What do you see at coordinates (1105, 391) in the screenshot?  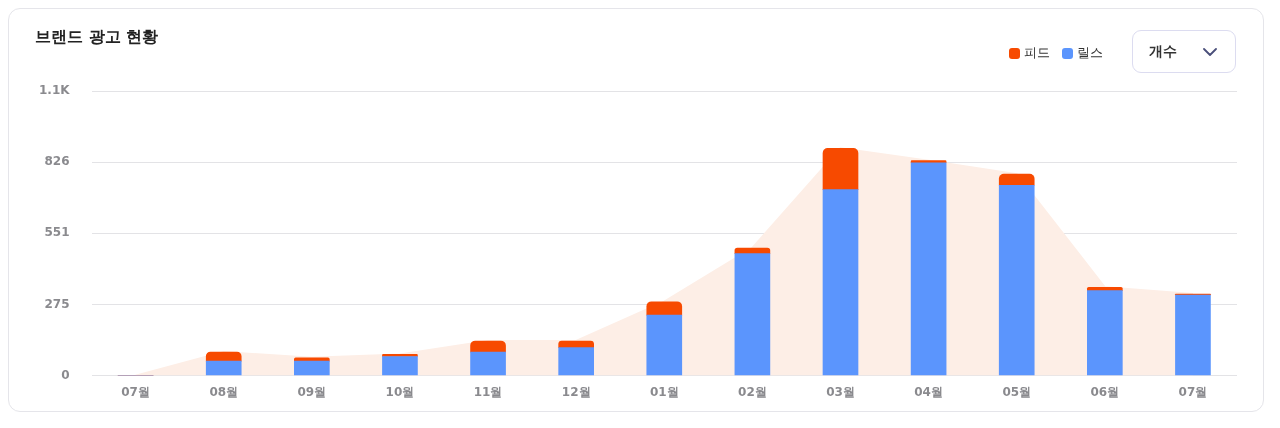 I see `x-tick-label: 06월` at bounding box center [1105, 391].